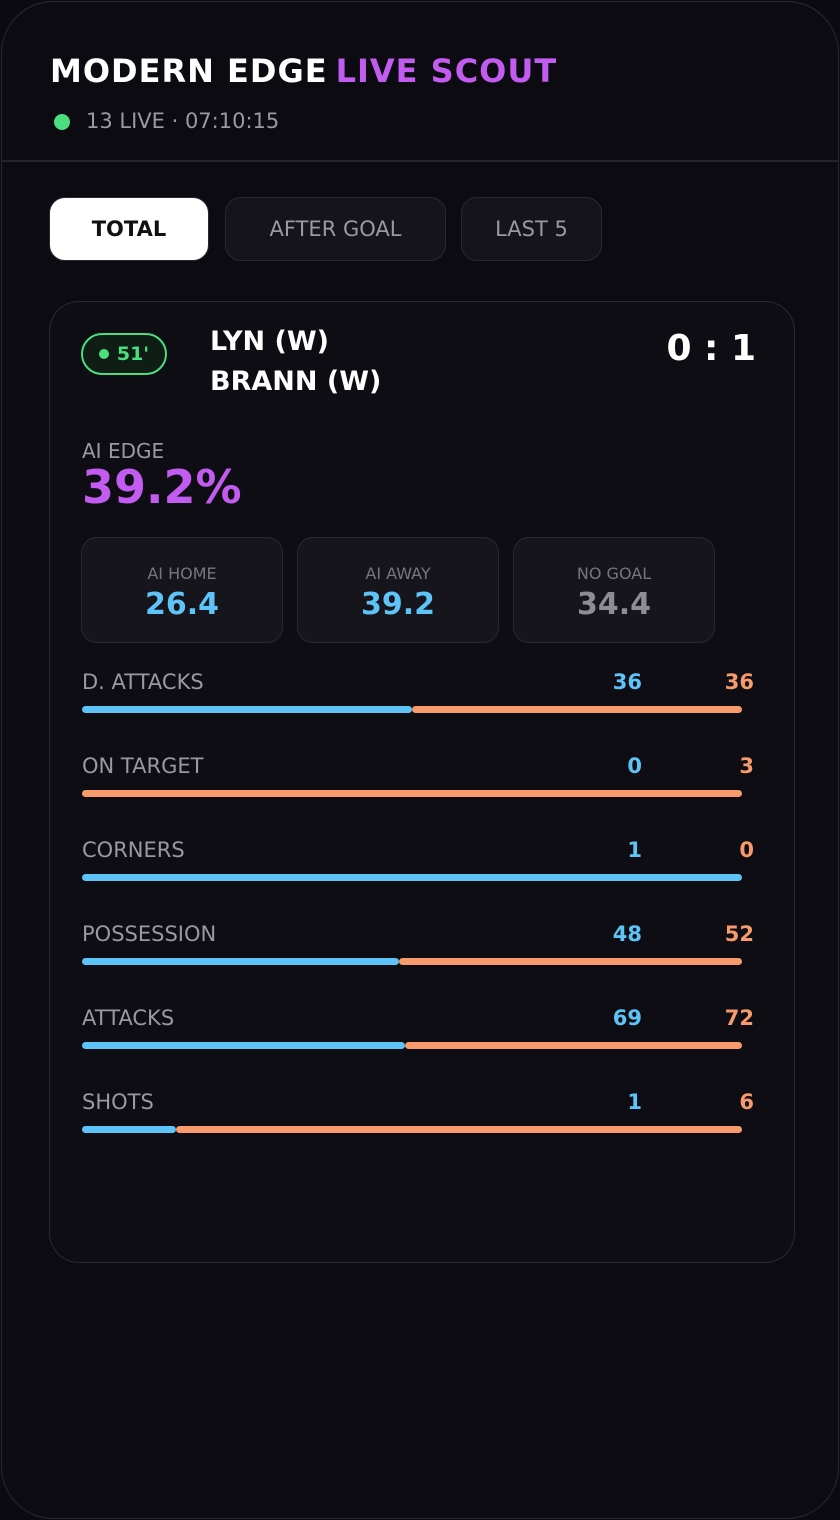  What do you see at coordinates (149, 934) in the screenshot?
I see `stat-label: POSSESSION` at bounding box center [149, 934].